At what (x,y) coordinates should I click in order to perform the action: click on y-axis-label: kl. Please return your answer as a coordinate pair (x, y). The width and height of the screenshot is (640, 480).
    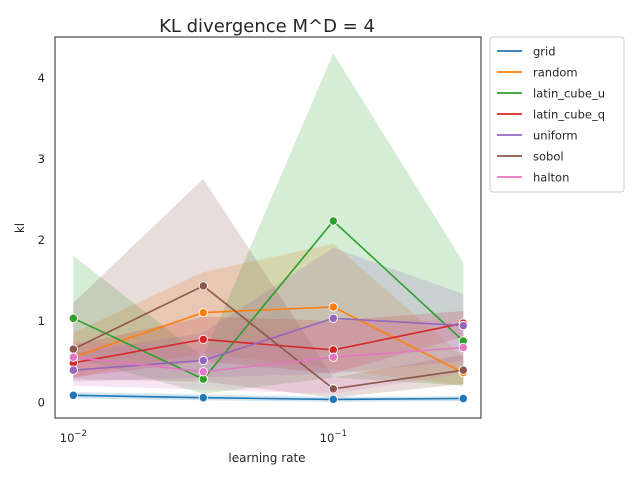
    Looking at the image, I should click on (20, 228).